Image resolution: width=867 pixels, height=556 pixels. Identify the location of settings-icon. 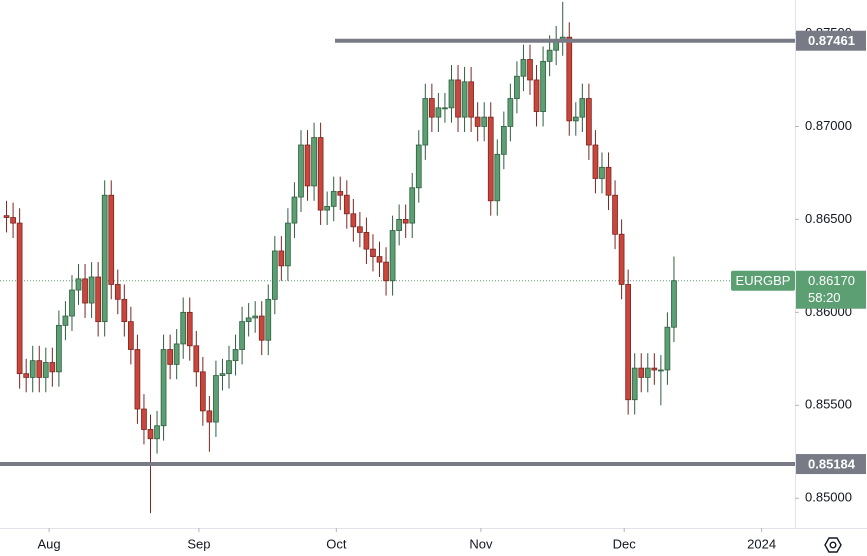
(833, 545).